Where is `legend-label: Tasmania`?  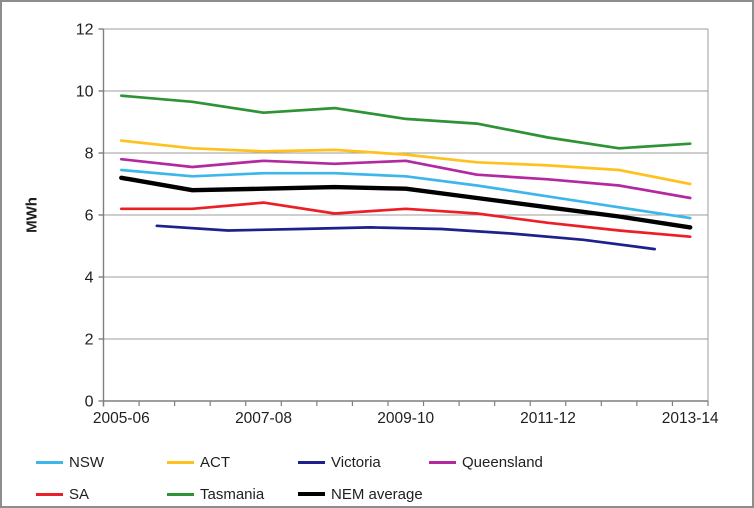 legend-label: Tasmania is located at coordinates (232, 494).